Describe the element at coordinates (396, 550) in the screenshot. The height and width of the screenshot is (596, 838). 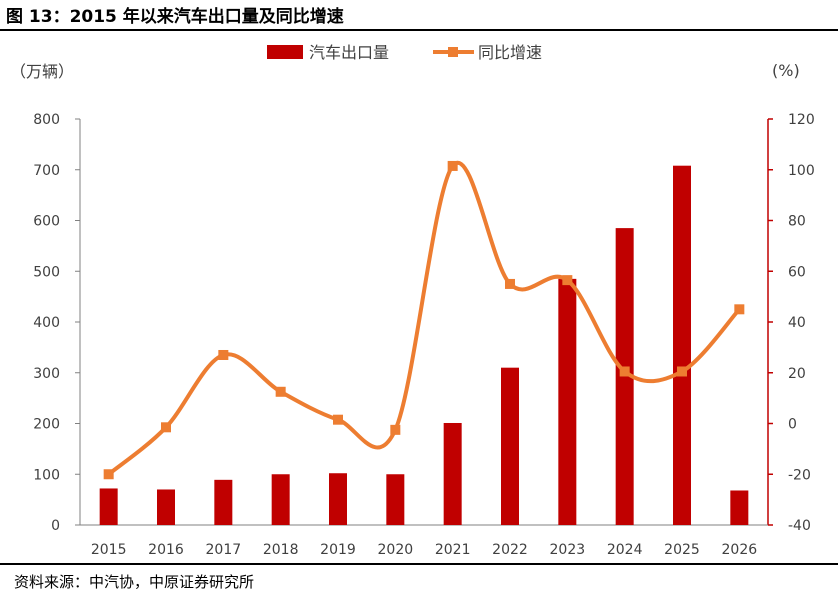
I see `x-axis-tick-label: 2020` at that location.